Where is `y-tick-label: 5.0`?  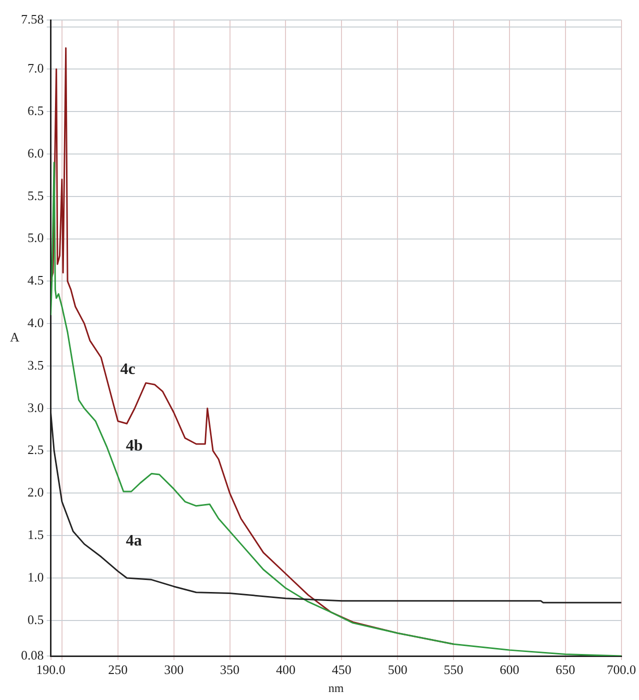 y-tick-label: 5.0 is located at coordinates (36, 238).